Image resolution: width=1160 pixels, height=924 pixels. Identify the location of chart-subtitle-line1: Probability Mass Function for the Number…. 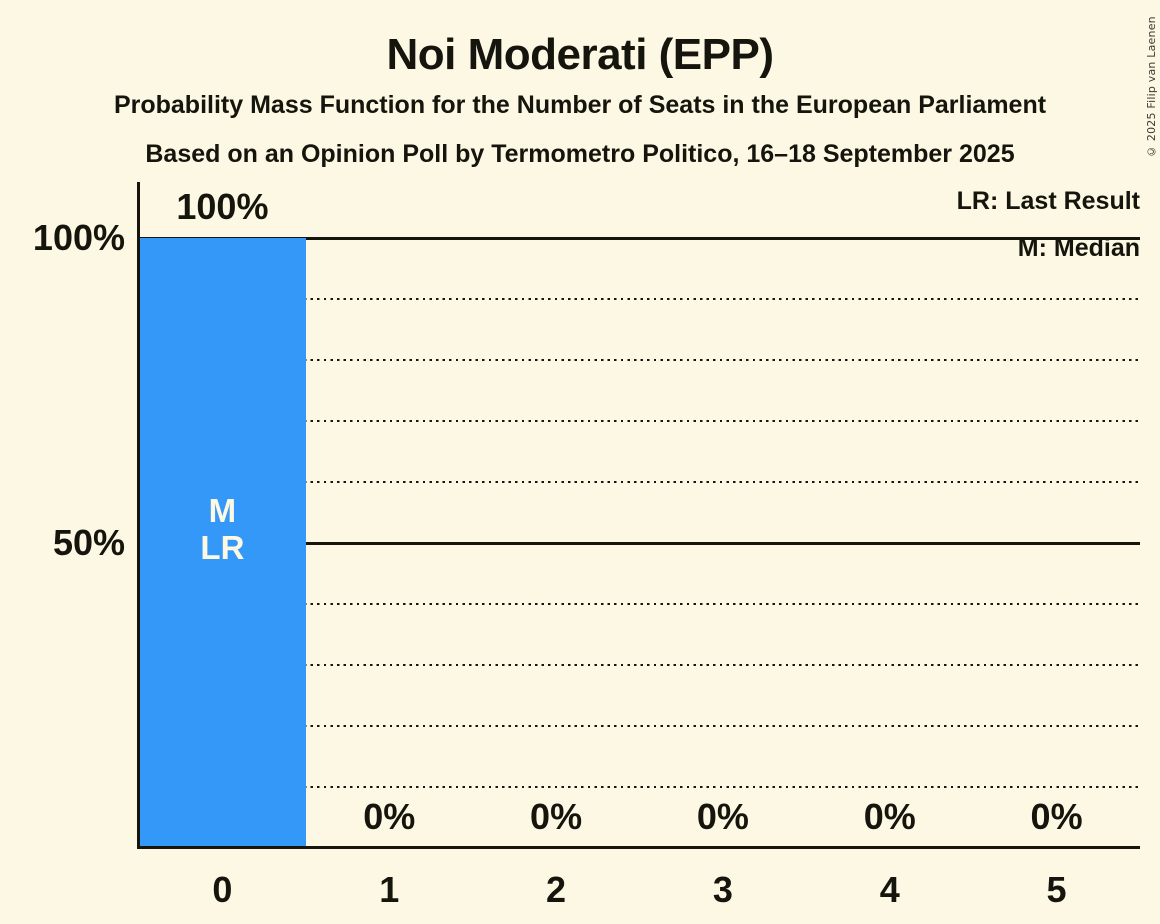
(580, 105).